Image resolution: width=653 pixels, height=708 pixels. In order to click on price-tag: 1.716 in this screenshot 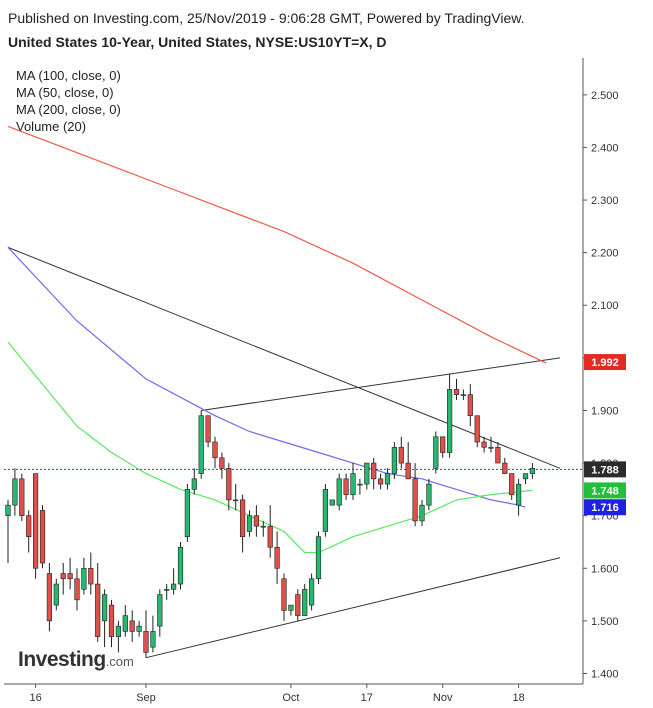, I will do `click(605, 507)`.